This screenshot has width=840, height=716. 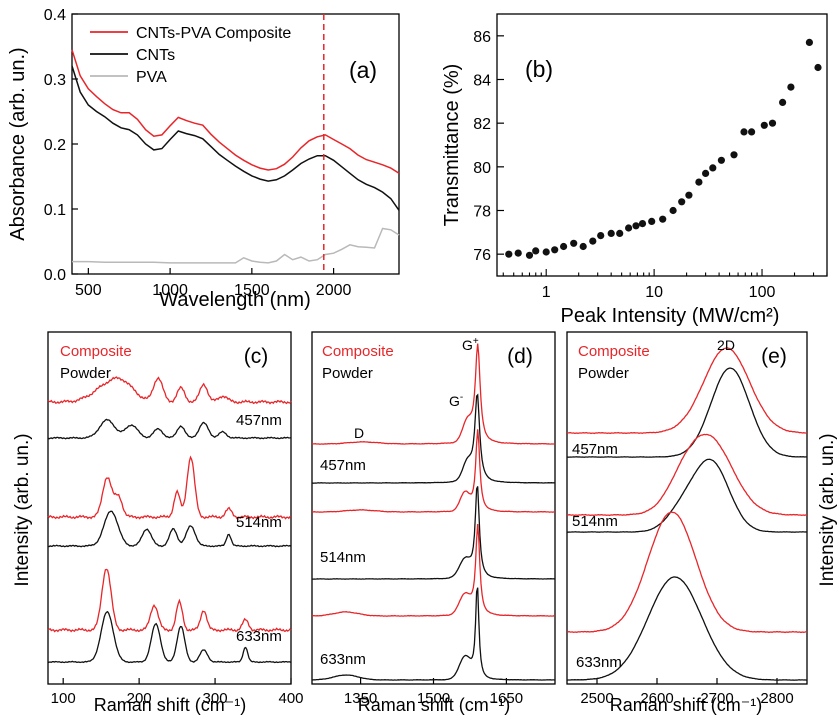 I want to click on panel-c-ylabel: Intensity (arb. un.), so click(x=22, y=509).